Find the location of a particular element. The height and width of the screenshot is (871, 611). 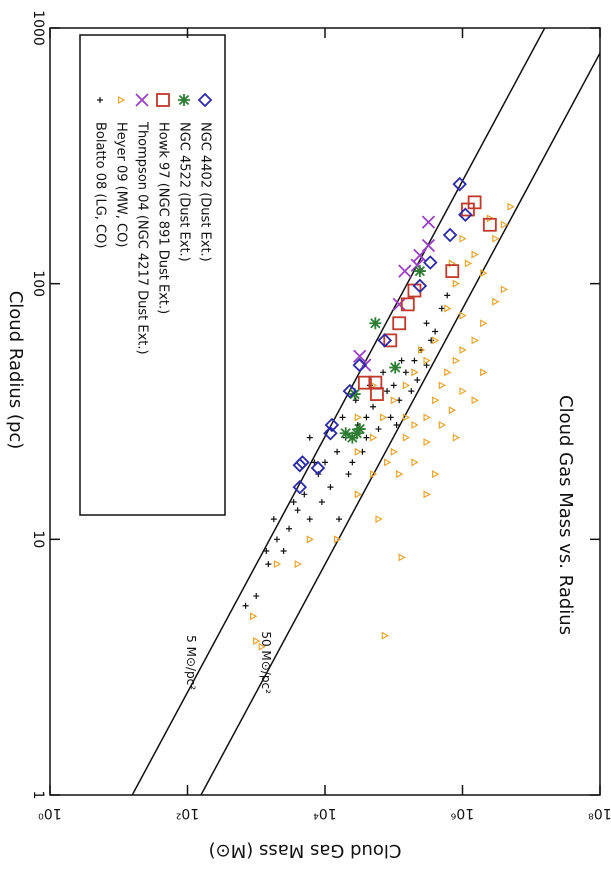

legend-box is located at coordinates (152, 275).